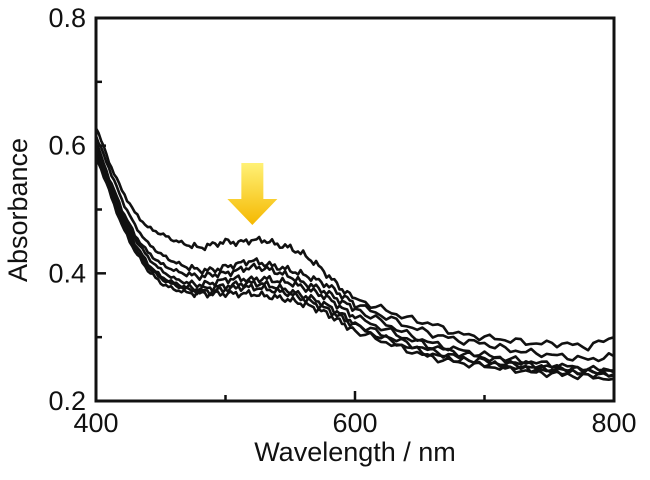  Describe the element at coordinates (67, 273) in the screenshot. I see `y-tick-label: 0.4` at that location.